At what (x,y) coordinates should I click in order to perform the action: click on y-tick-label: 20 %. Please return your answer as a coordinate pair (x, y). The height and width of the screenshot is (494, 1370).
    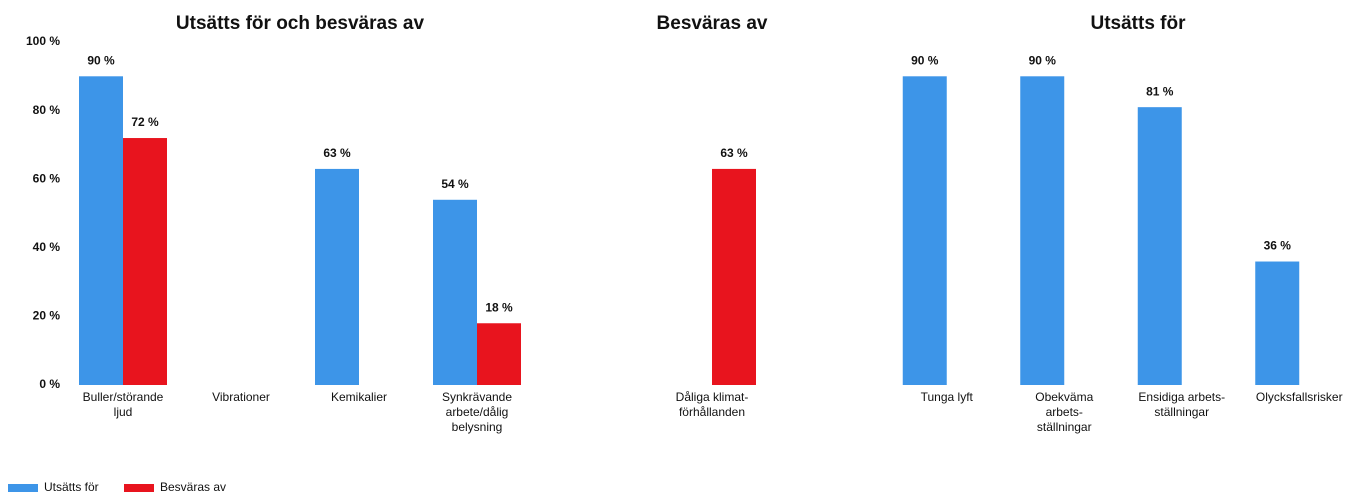
    Looking at the image, I should click on (47, 316).